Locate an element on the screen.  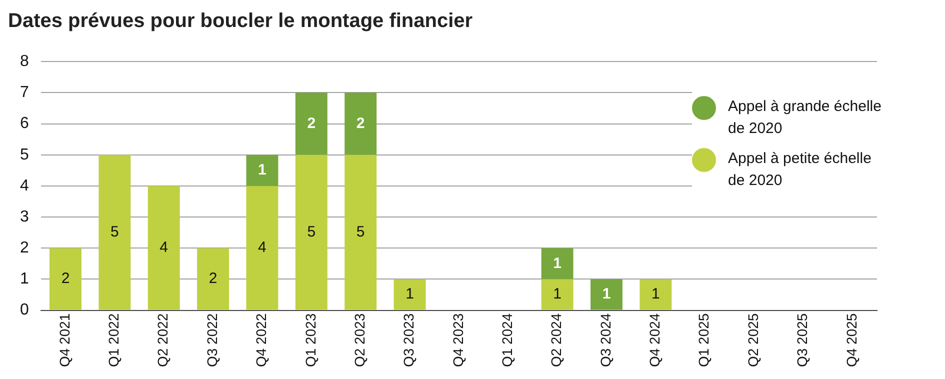
x-tick-label: Q4 2024 is located at coordinates (654, 340).